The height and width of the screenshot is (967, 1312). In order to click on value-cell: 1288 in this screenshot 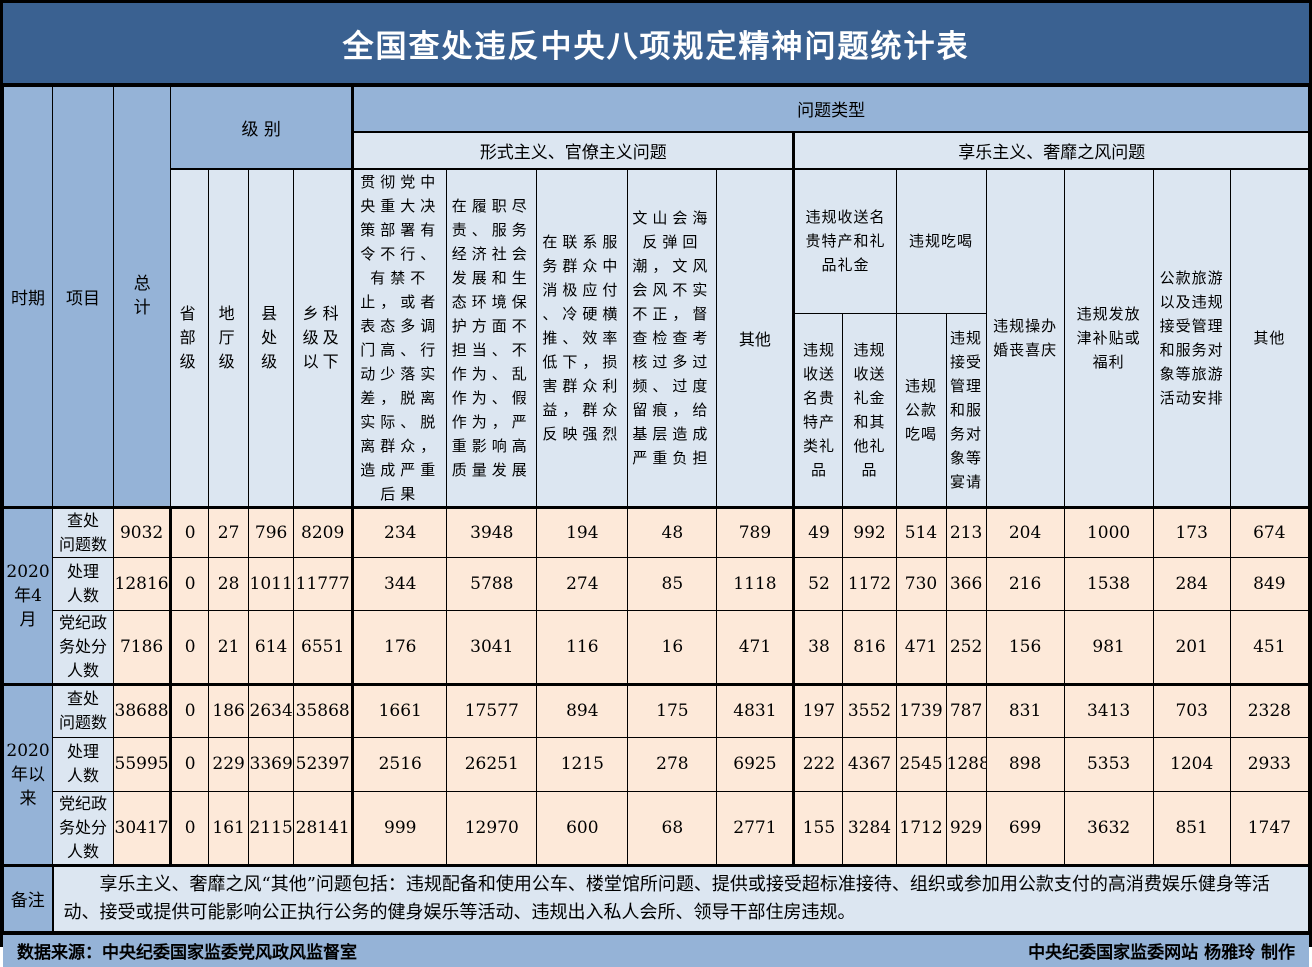, I will do `click(966, 764)`.